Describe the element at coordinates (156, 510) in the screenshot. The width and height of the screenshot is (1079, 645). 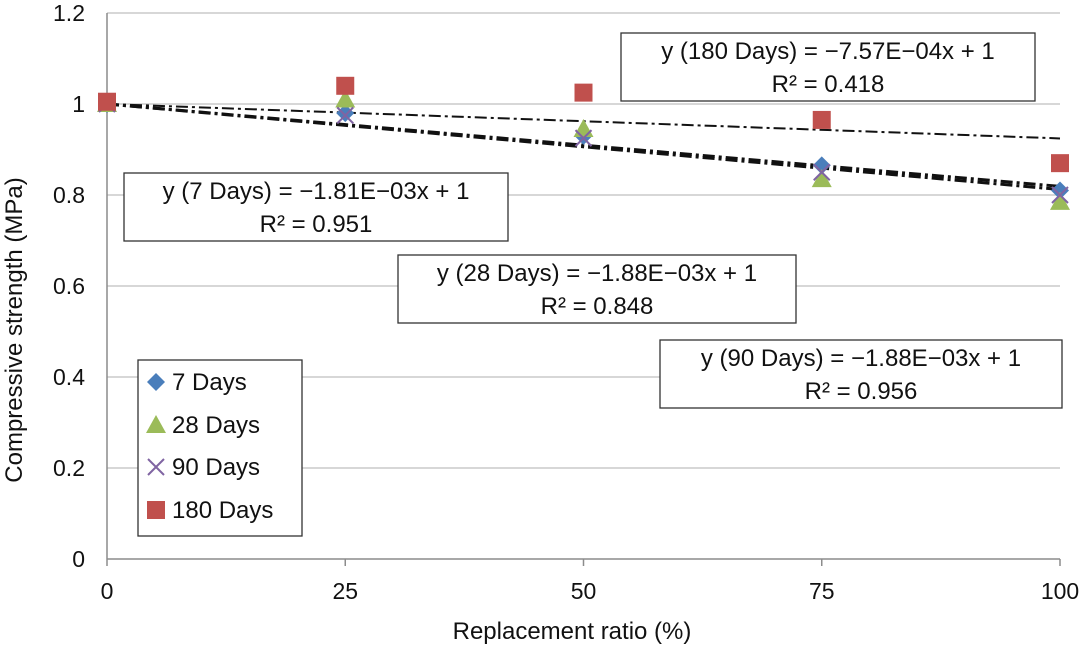
I see `legend-marker-180-days` at that location.